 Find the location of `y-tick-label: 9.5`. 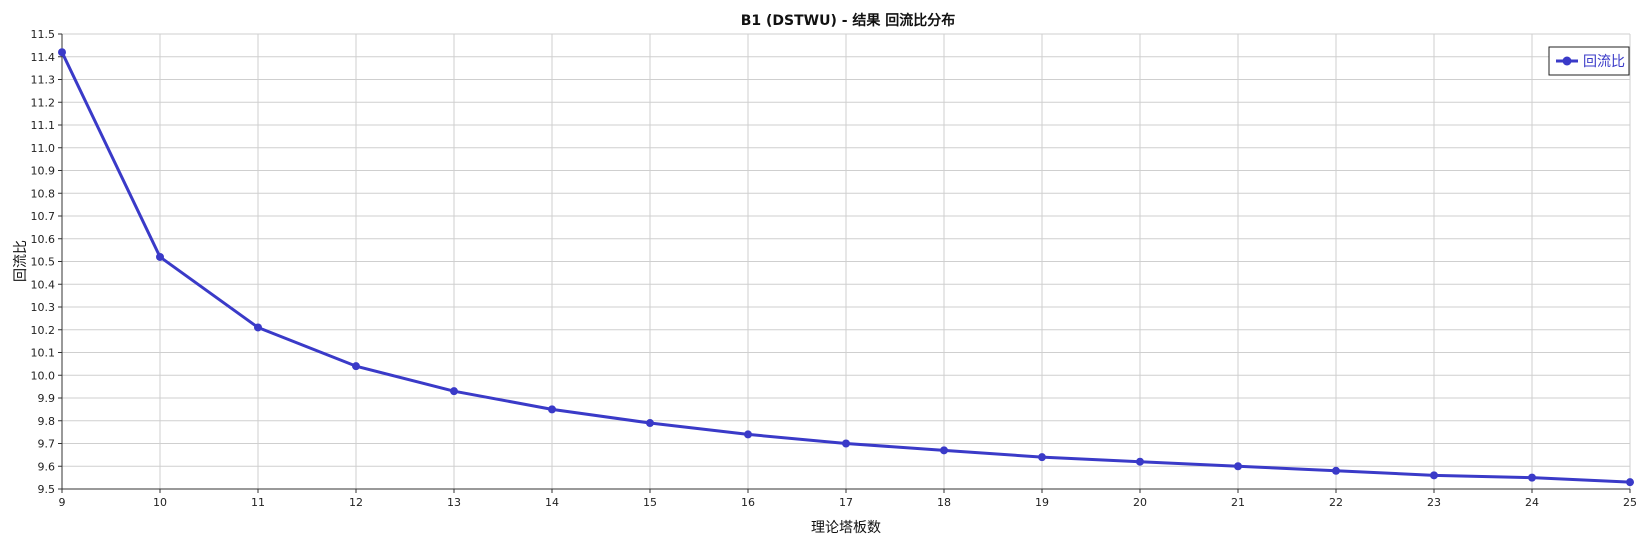

y-tick-label: 9.5 is located at coordinates (47, 489).